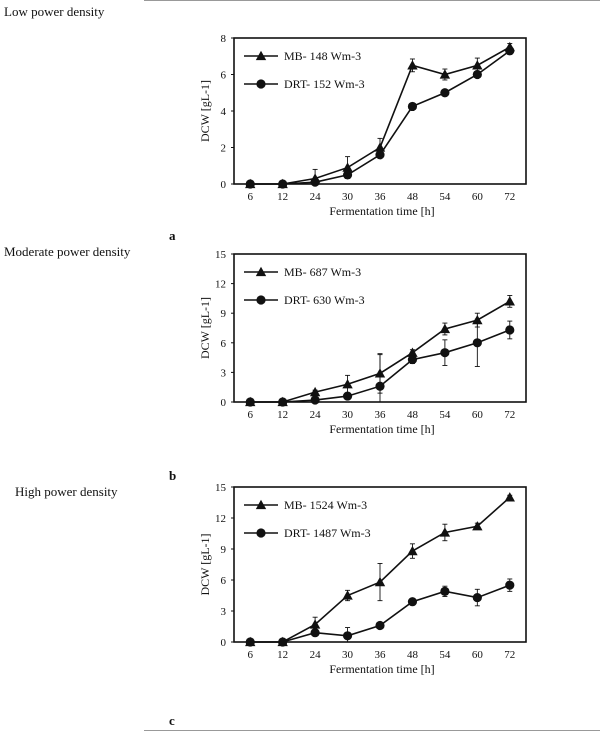  What do you see at coordinates (348, 655) in the screenshot?
I see `chart-c-xtick-label-3: 30` at bounding box center [348, 655].